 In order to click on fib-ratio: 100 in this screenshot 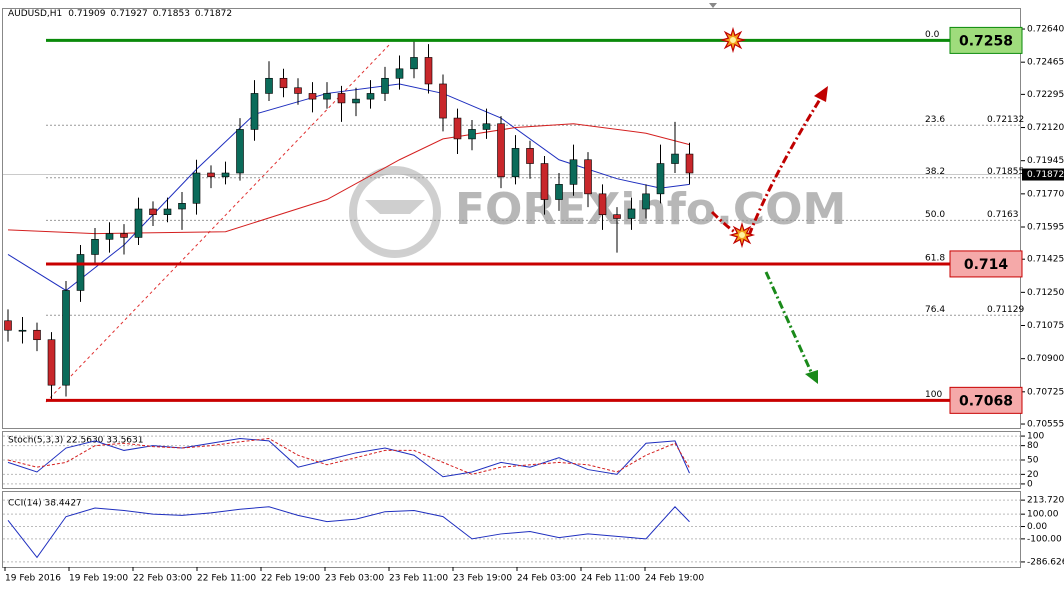, I will do `click(933, 395)`.